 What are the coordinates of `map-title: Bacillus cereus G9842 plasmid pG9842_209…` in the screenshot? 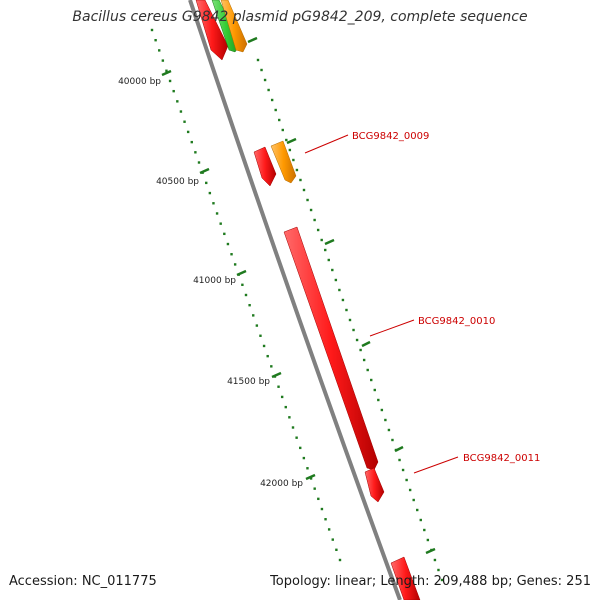 It's located at (300, 17).